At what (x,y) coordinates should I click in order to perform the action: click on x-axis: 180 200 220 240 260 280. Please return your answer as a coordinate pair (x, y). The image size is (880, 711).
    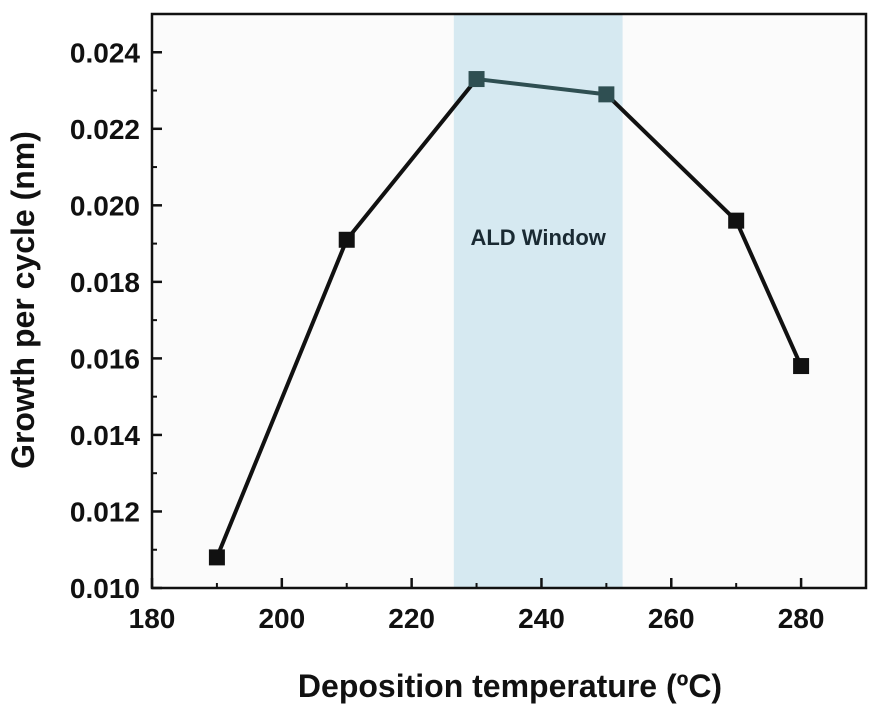
    Looking at the image, I should click on (477, 606).